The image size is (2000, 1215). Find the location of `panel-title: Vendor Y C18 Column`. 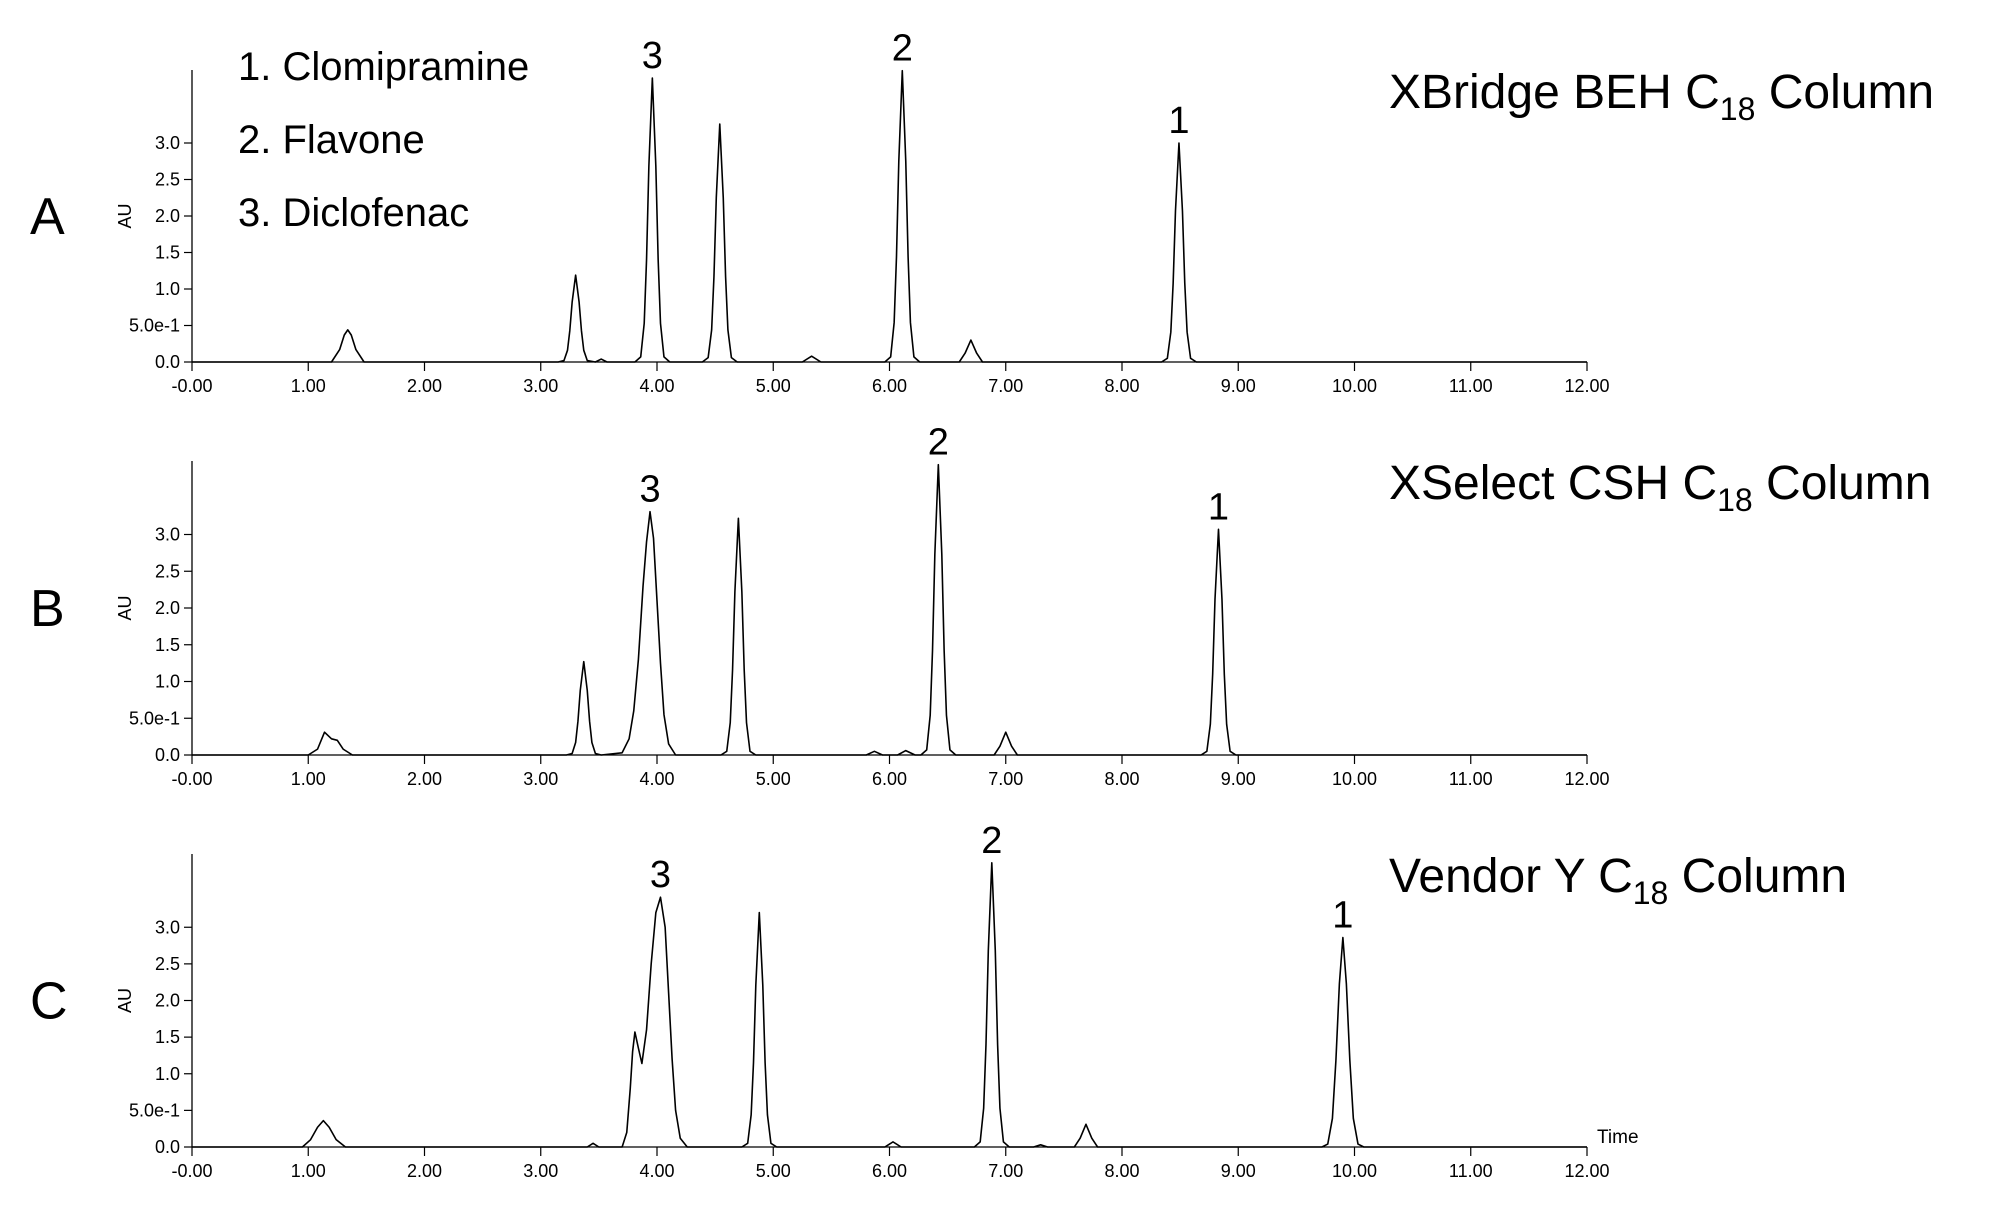

panel-title: Vendor Y C18 Column is located at coordinates (1618, 880).